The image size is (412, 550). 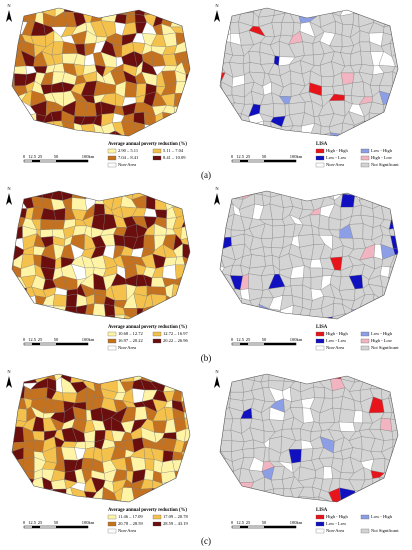 What do you see at coordinates (322, 510) in the screenshot?
I see `legend-title: LISA` at bounding box center [322, 510].